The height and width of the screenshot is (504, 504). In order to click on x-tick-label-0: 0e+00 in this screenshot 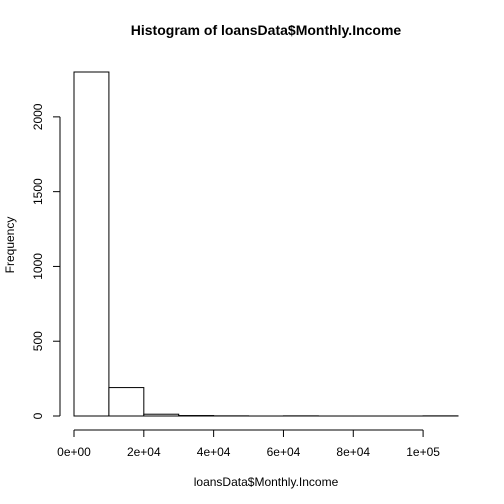, I will do `click(74, 452)`.